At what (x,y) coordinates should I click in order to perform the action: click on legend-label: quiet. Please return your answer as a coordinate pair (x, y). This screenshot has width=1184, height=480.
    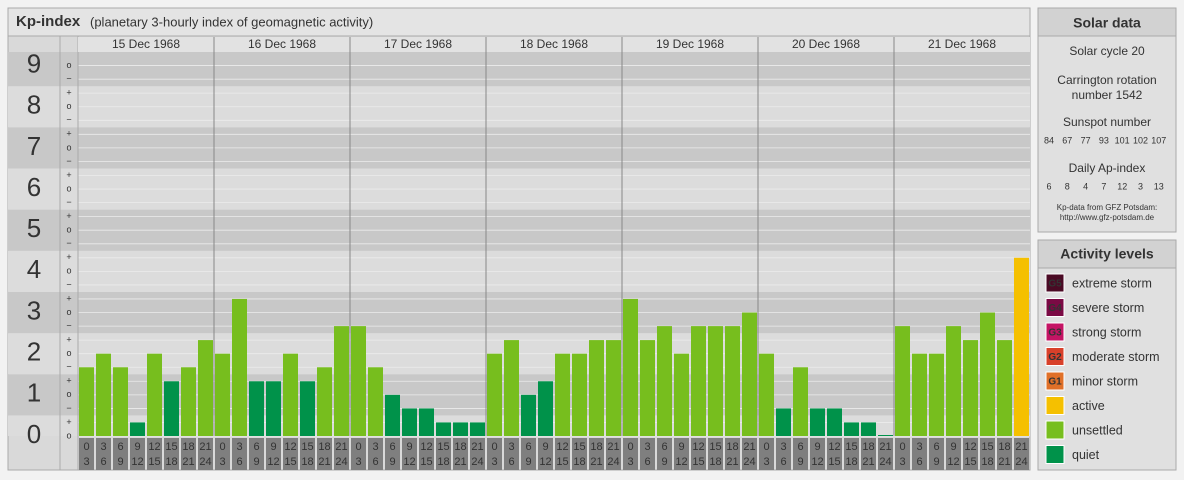
    Looking at the image, I should click on (1086, 455).